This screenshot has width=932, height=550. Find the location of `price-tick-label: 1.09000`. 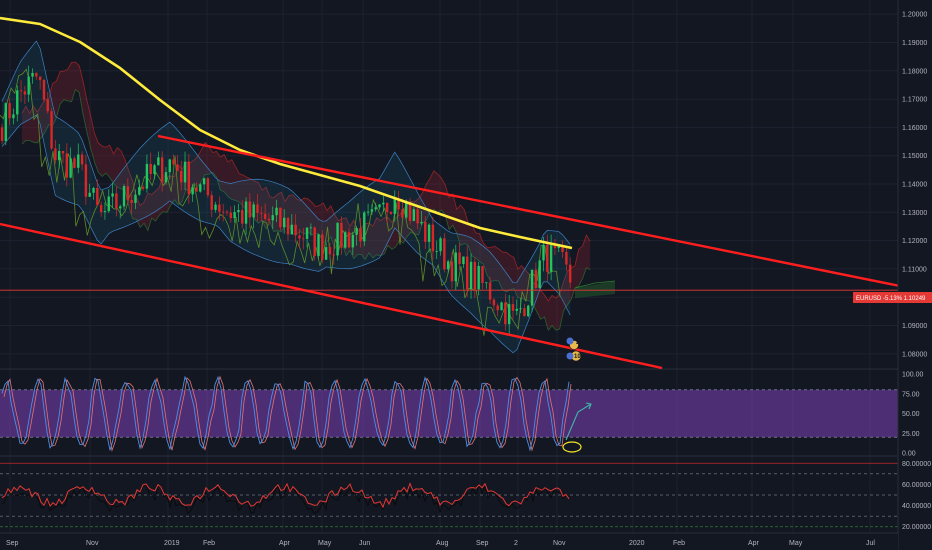

price-tick-label: 1.09000 is located at coordinates (914, 326).